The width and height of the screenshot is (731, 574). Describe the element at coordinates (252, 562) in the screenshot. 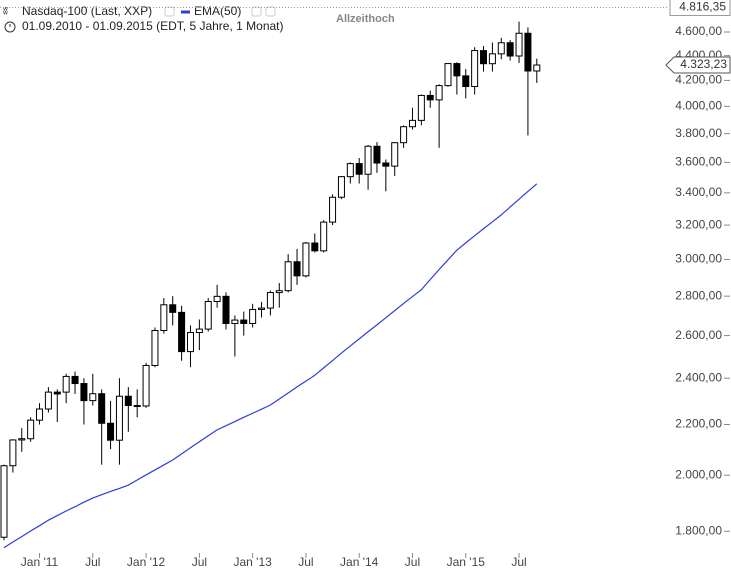

I see `x-tick-label: Jan '13` at that location.